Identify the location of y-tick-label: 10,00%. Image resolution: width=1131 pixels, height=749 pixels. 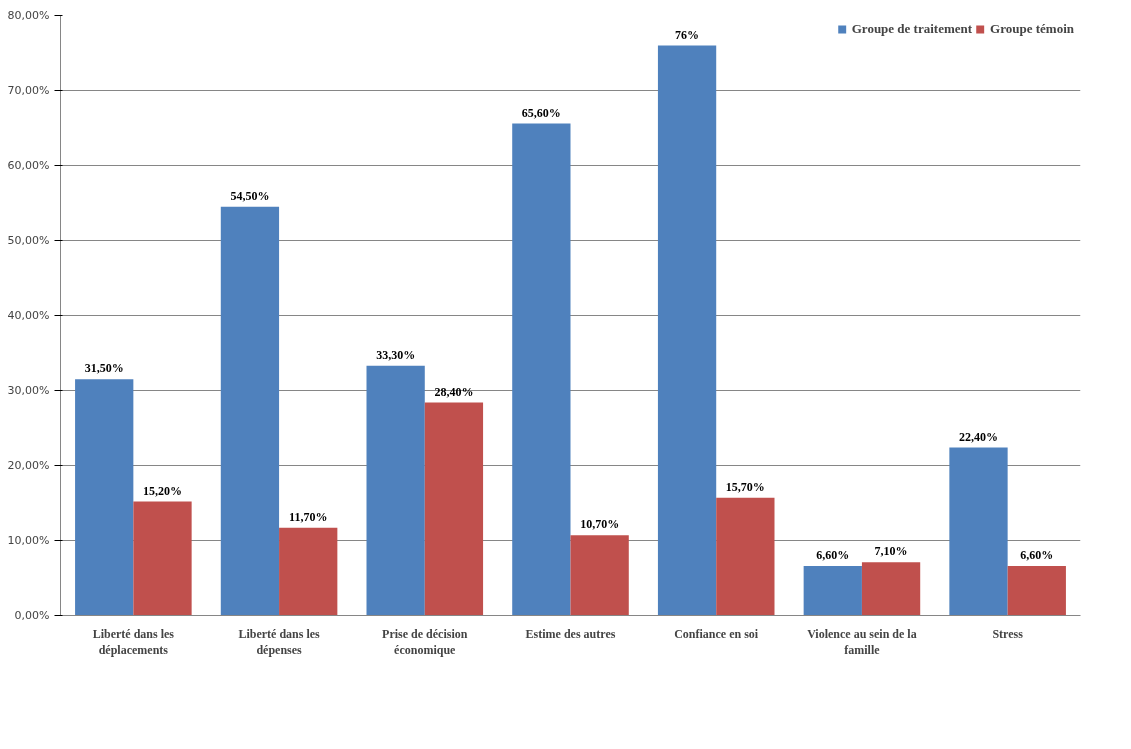
(28, 540).